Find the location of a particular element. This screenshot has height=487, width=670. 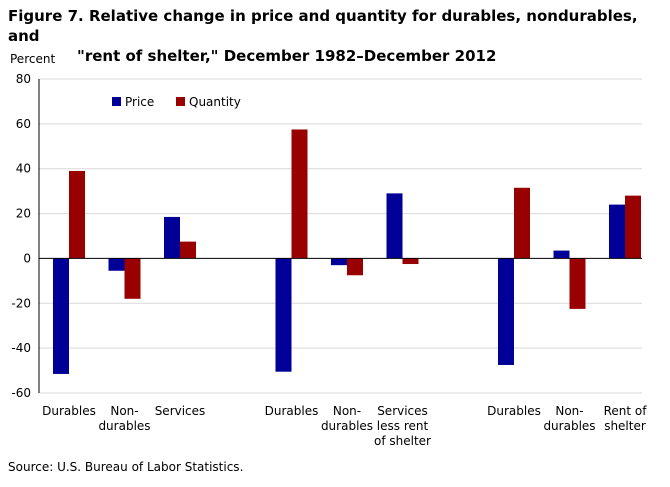

y-tick-label: 60 is located at coordinates (23, 124).